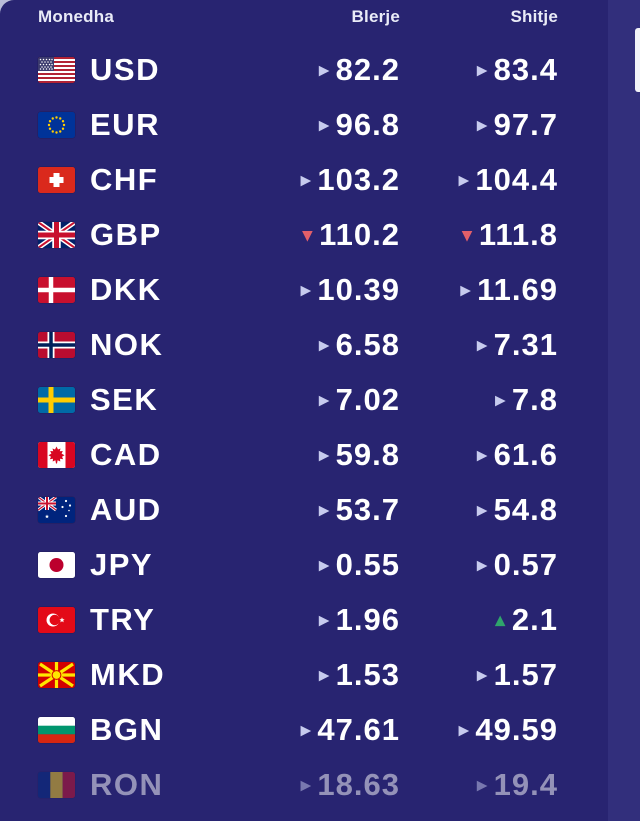  What do you see at coordinates (358, 729) in the screenshot?
I see `buy-value: 47.61` at bounding box center [358, 729].